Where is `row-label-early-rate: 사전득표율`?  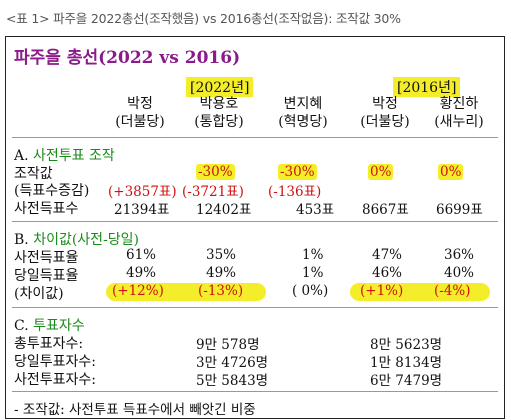 row-label-early-rate: 사전득표율 is located at coordinates (46, 258).